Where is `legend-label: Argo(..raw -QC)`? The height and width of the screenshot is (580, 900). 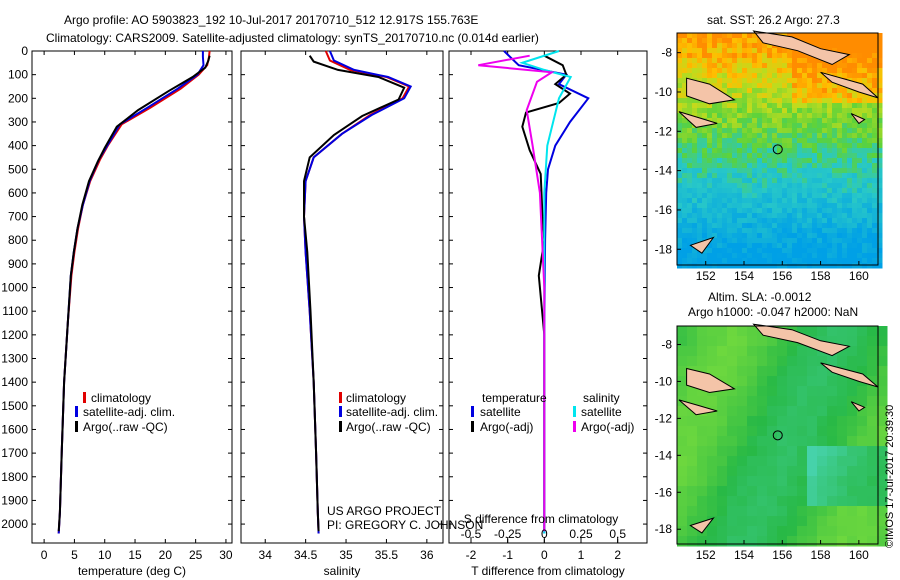
legend-label: Argo(..raw -QC) is located at coordinates (125, 427).